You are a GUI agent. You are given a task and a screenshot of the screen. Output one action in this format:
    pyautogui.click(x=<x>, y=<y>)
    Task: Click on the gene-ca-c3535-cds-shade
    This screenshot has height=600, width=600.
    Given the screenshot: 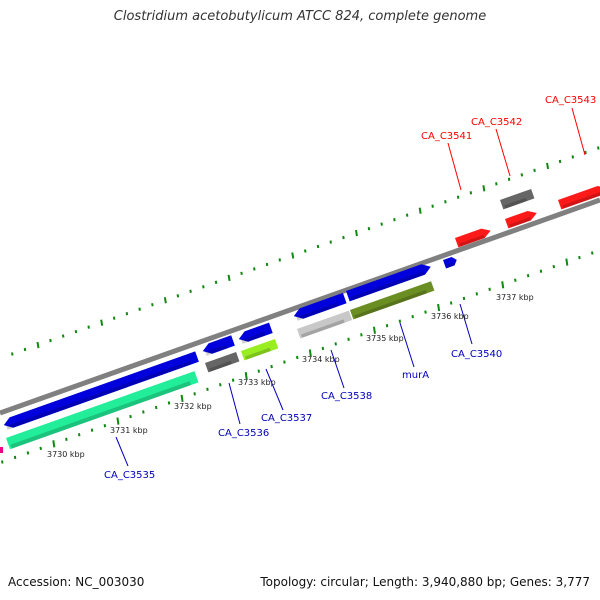 What is the action you would take?
    pyautogui.click(x=100, y=415)
    